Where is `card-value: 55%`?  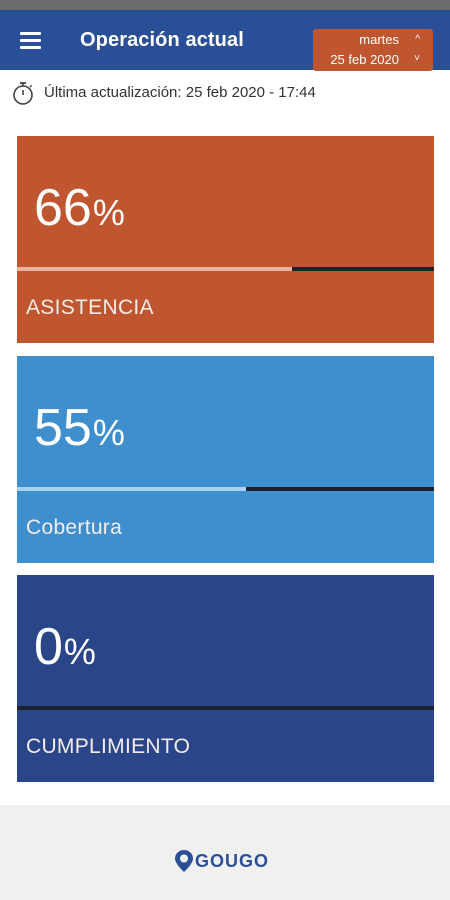 card-value: 55% is located at coordinates (79, 428).